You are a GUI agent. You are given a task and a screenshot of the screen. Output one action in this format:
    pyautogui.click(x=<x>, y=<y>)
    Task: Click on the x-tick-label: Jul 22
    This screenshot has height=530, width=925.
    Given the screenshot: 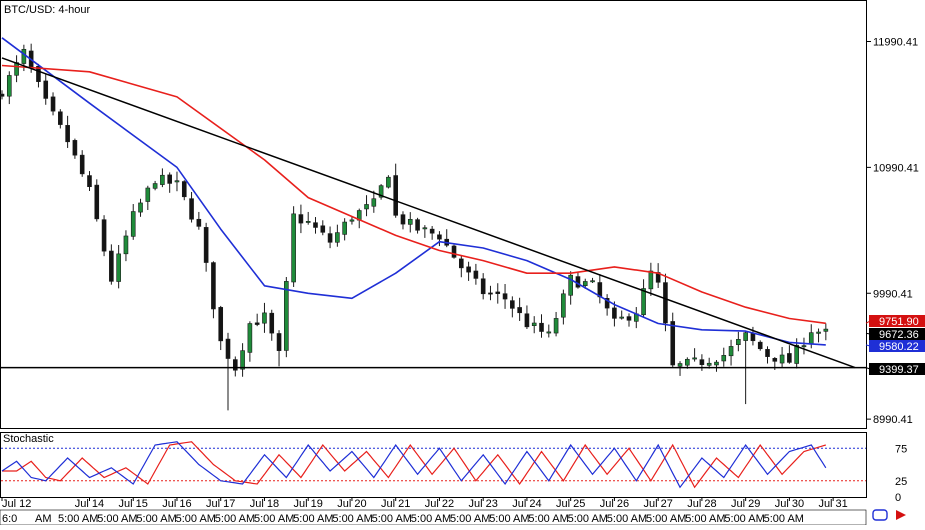 What is the action you would take?
    pyautogui.click(x=439, y=504)
    